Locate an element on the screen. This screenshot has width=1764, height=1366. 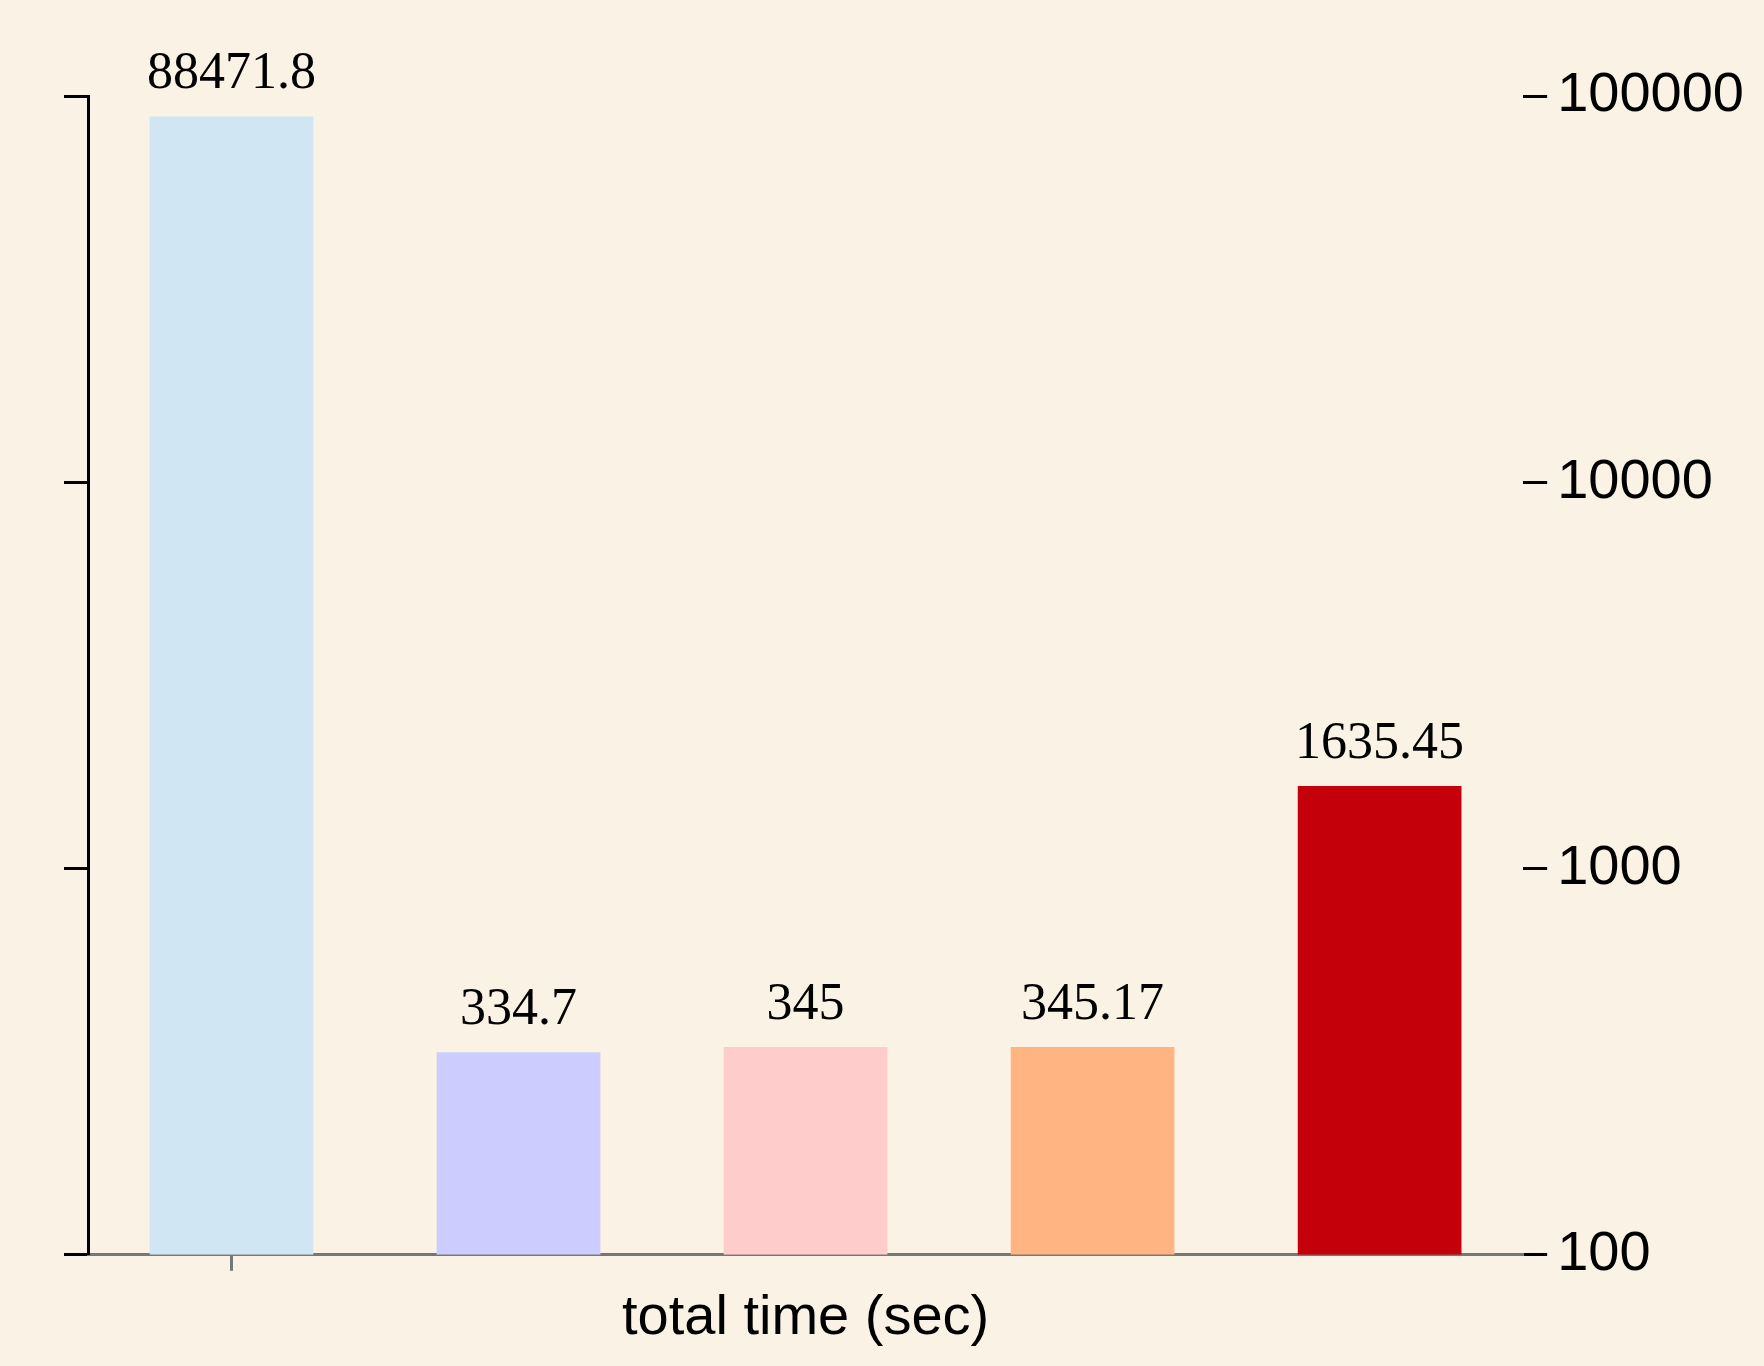
y-tick-label: 100000 is located at coordinates (1651, 92).